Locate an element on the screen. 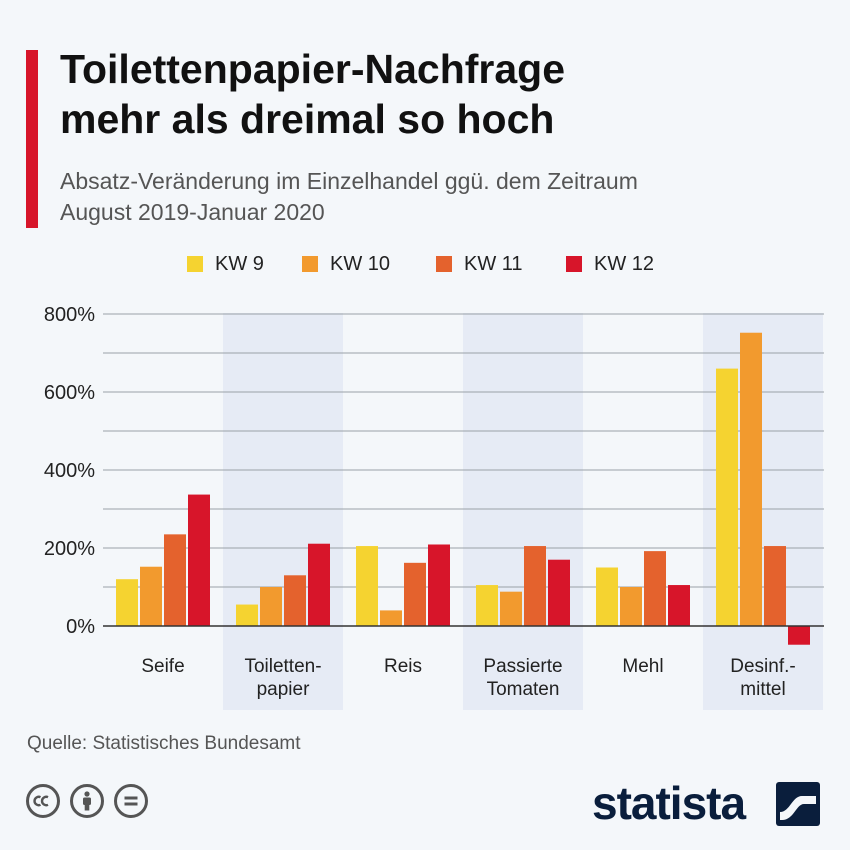 The width and height of the screenshot is (850, 850). cc-icon is located at coordinates (43, 801).